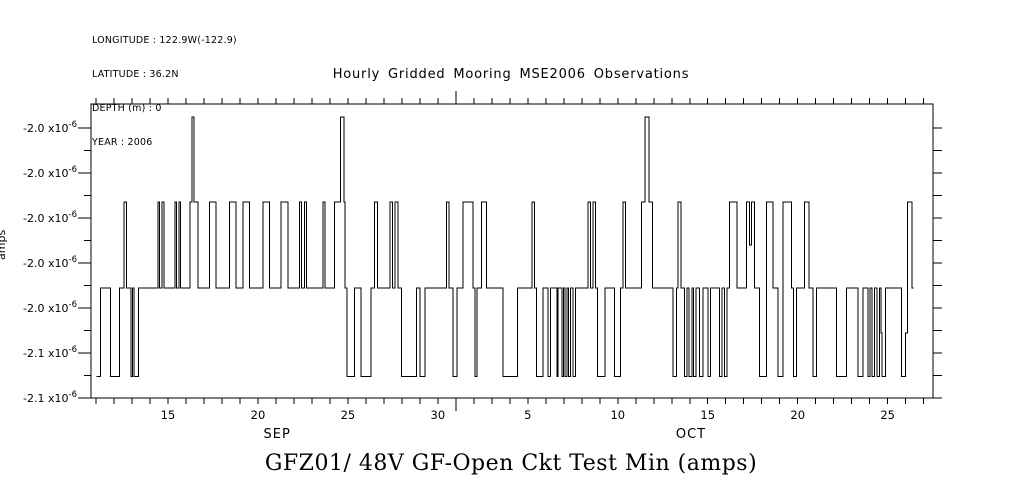 Image resolution: width=1009 pixels, height=504 pixels. What do you see at coordinates (127, 109) in the screenshot?
I see `metadata-depth: DEPTH (m) : 0` at bounding box center [127, 109].